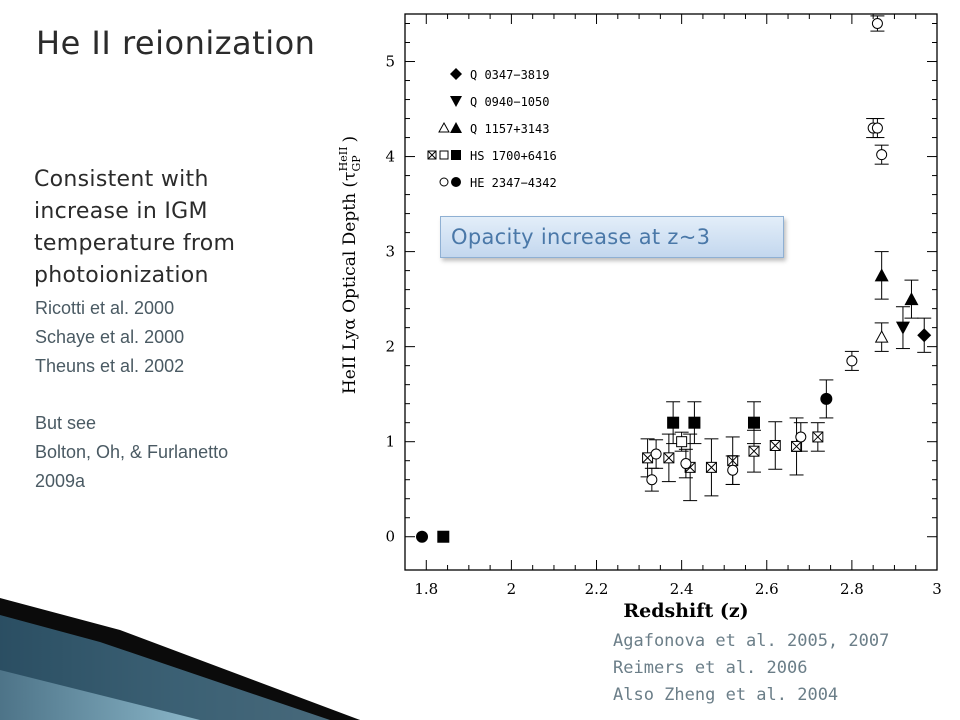 The height and width of the screenshot is (720, 960). What do you see at coordinates (135, 243) in the screenshot?
I see `body-line: temperature from` at bounding box center [135, 243].